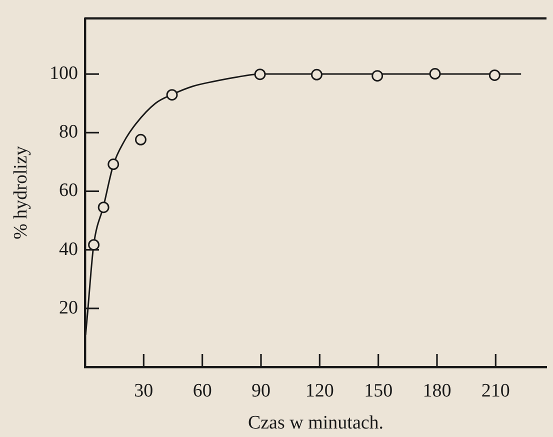 The image size is (553, 437). What do you see at coordinates (316, 423) in the screenshot?
I see `x-axis-title: Czas w minutach.` at bounding box center [316, 423].